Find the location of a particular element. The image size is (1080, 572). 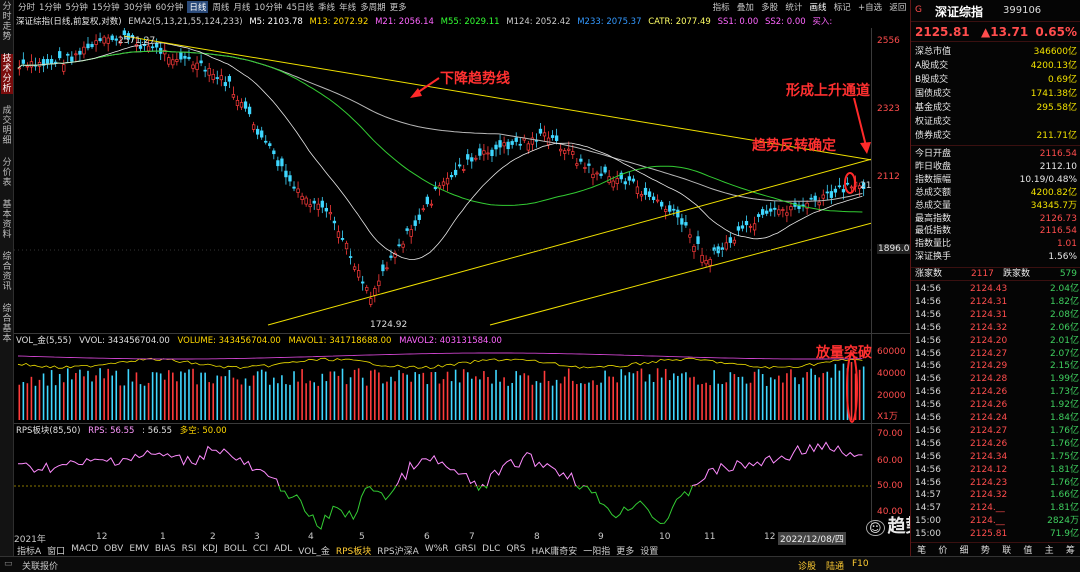

status-item-diagnose: 诊股 is located at coordinates (807, 567).